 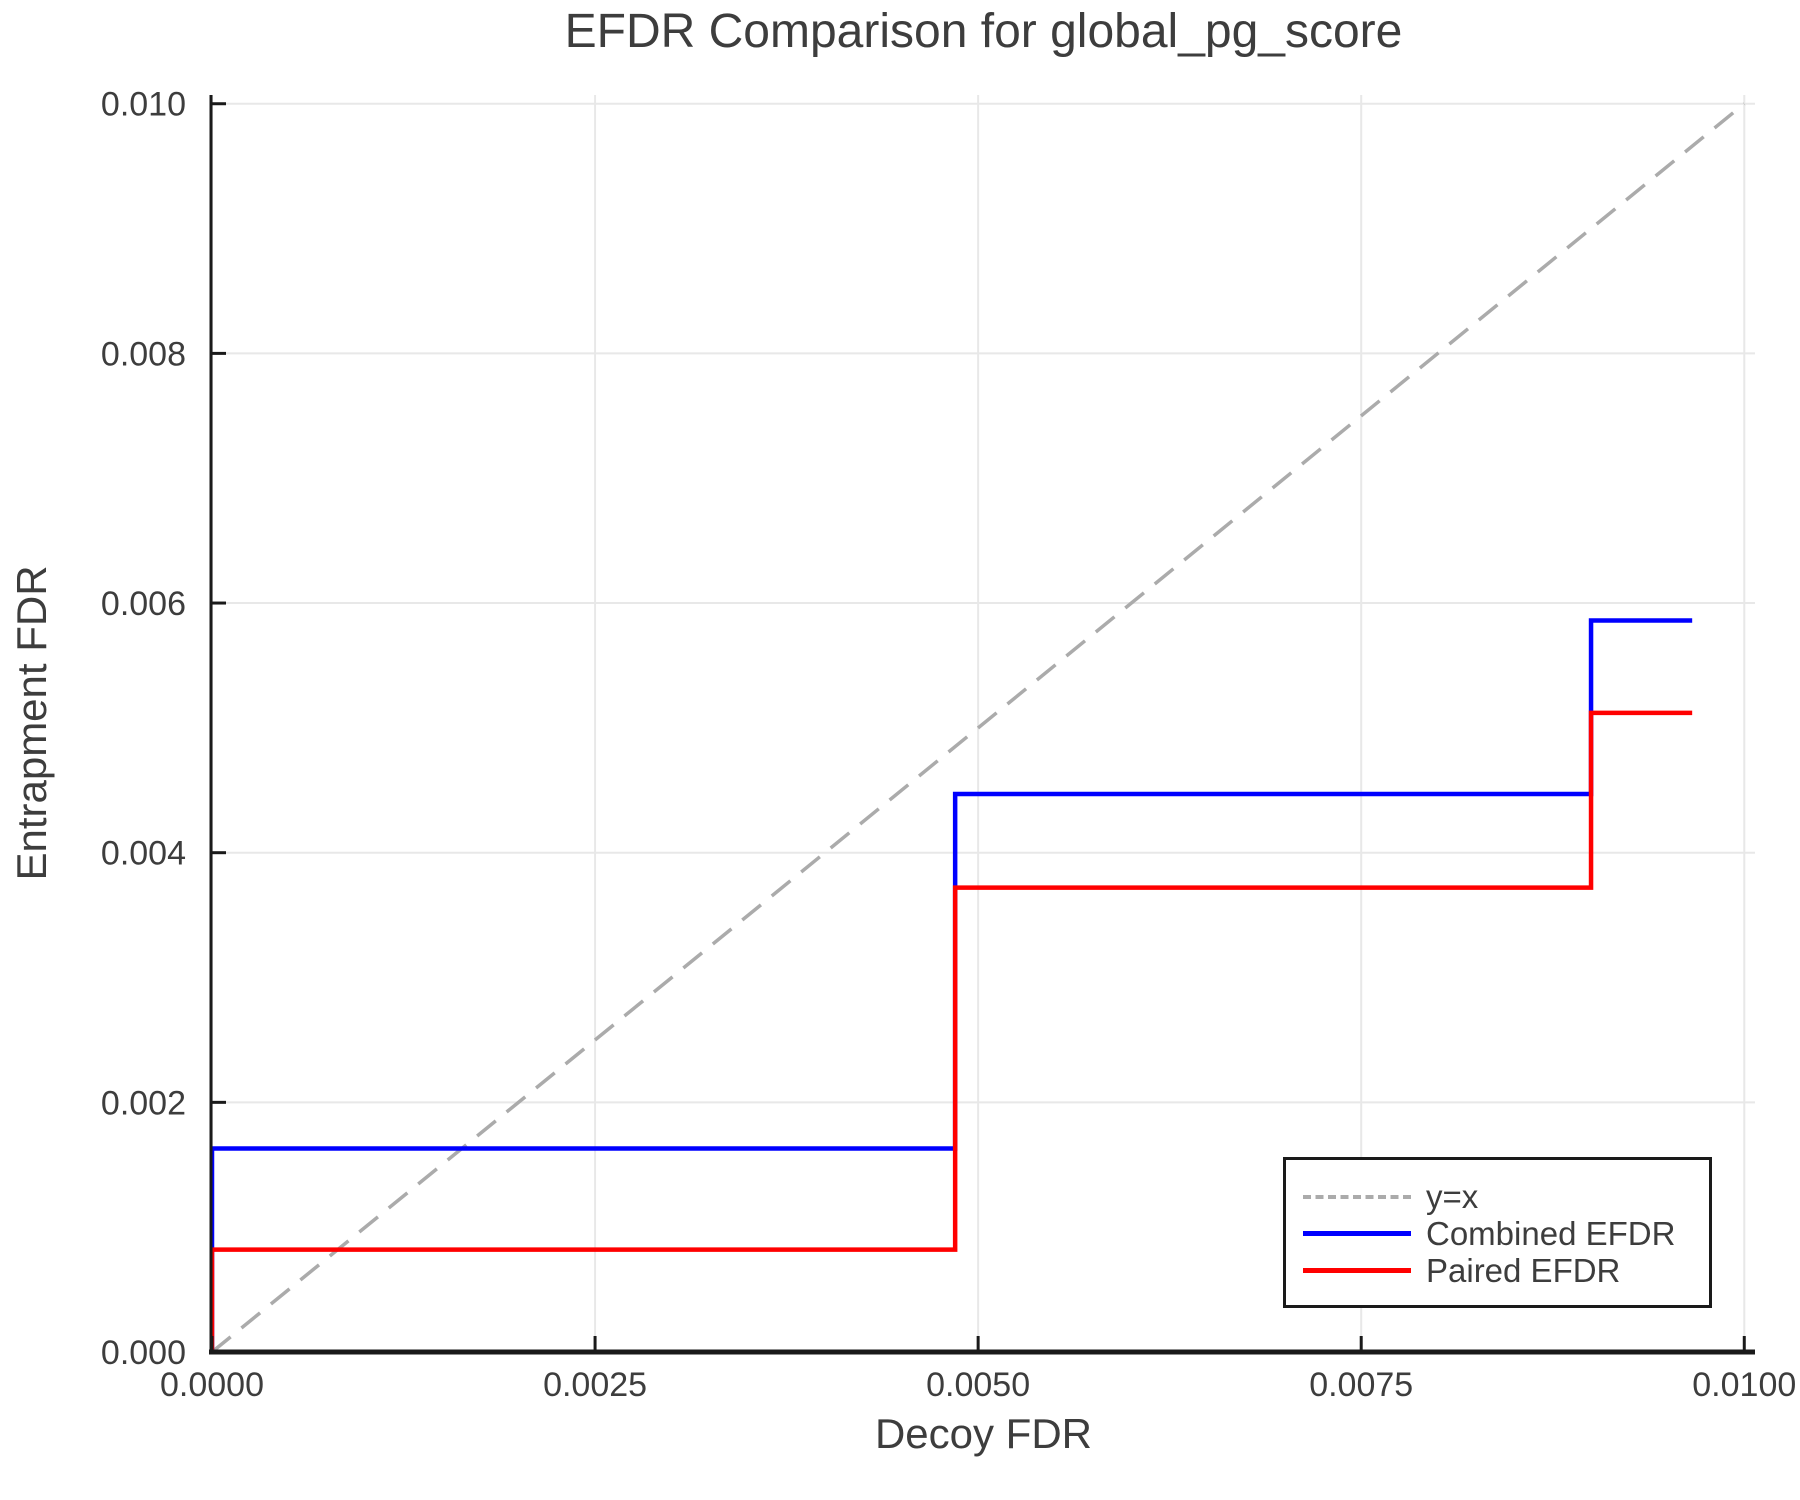 I want to click on y-axis-label: Entrapment FDR, so click(x=31, y=723).